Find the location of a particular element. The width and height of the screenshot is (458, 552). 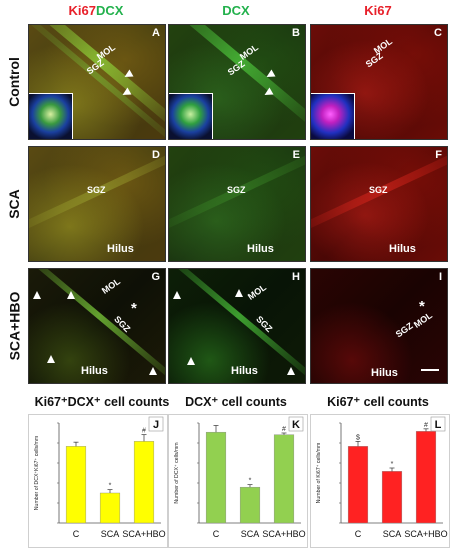

header-ki67: Ki67 is located at coordinates (378, 10).